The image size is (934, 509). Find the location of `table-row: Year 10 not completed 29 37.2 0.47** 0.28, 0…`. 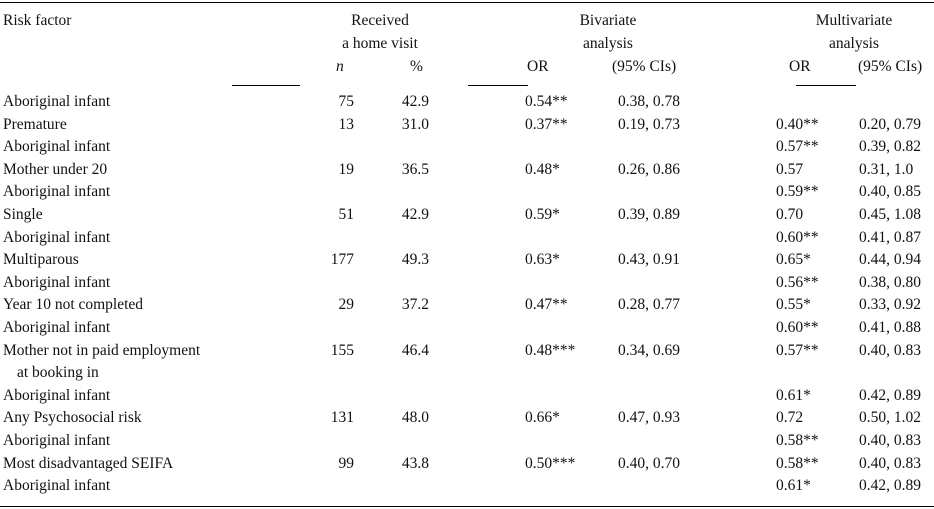

table-row: Year 10 not completed 29 37.2 0.47** 0.28, 0… is located at coordinates (467, 305).